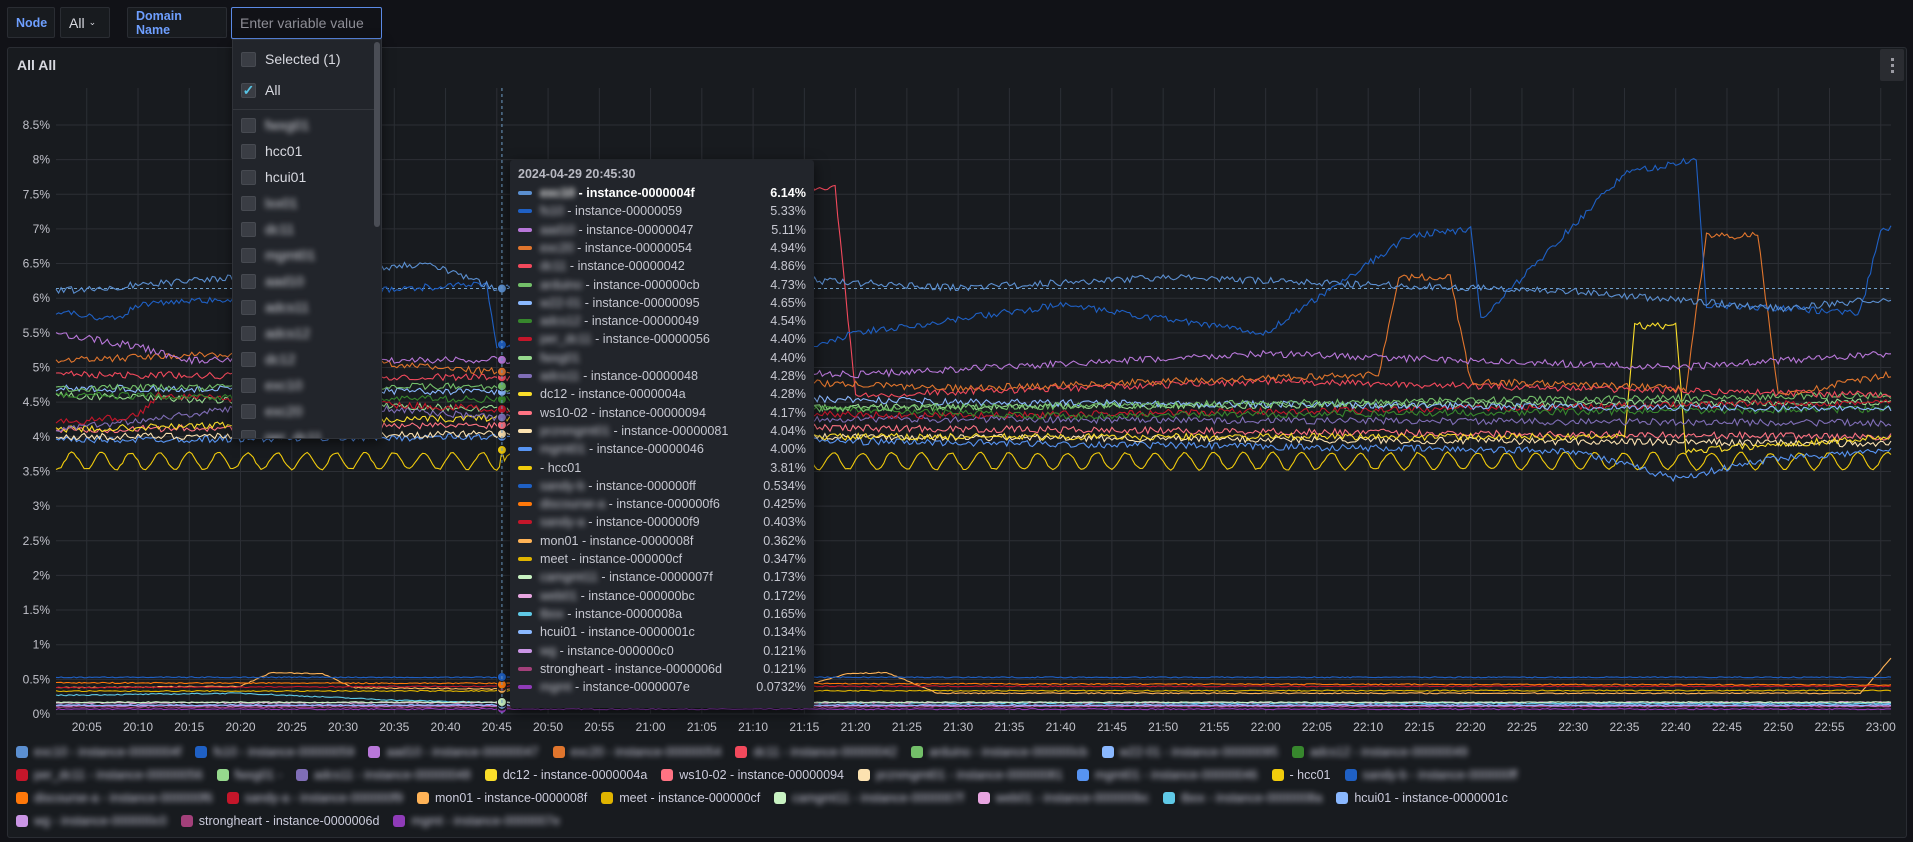 The width and height of the screenshot is (1913, 842). What do you see at coordinates (109, 774) in the screenshot?
I see `legend-item: per_dc11 - instance-00000056` at bounding box center [109, 774].